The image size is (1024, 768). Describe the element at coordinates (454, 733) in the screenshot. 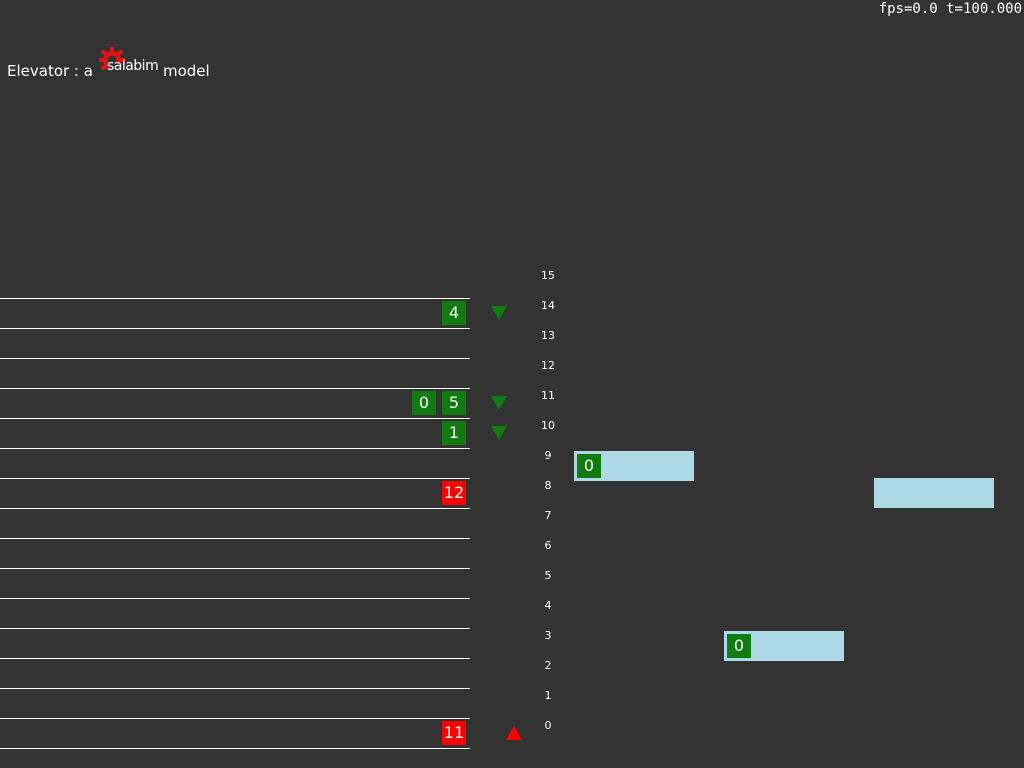

I see `waiting-visitor: 11` at that location.